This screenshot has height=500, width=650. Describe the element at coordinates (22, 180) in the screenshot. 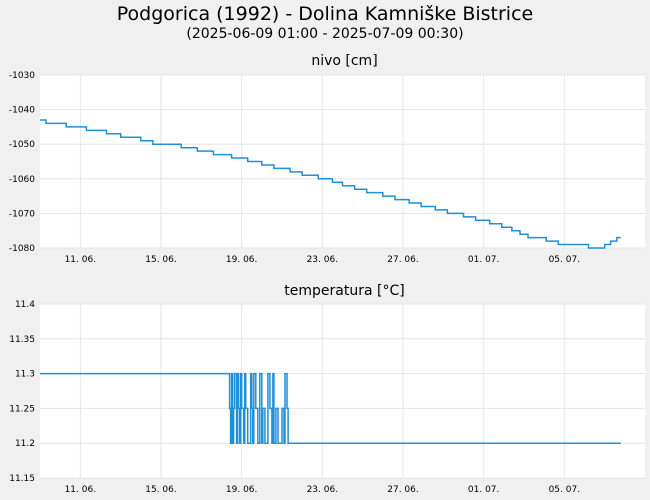

I see `nivo-y-tick-label: -1060` at that location.